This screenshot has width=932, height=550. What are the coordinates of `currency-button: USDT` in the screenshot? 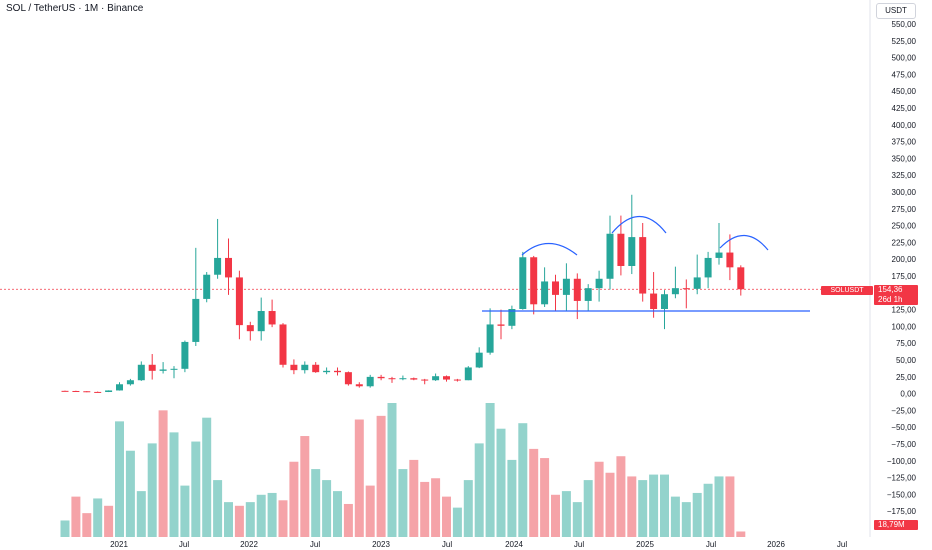 It's located at (896, 11).